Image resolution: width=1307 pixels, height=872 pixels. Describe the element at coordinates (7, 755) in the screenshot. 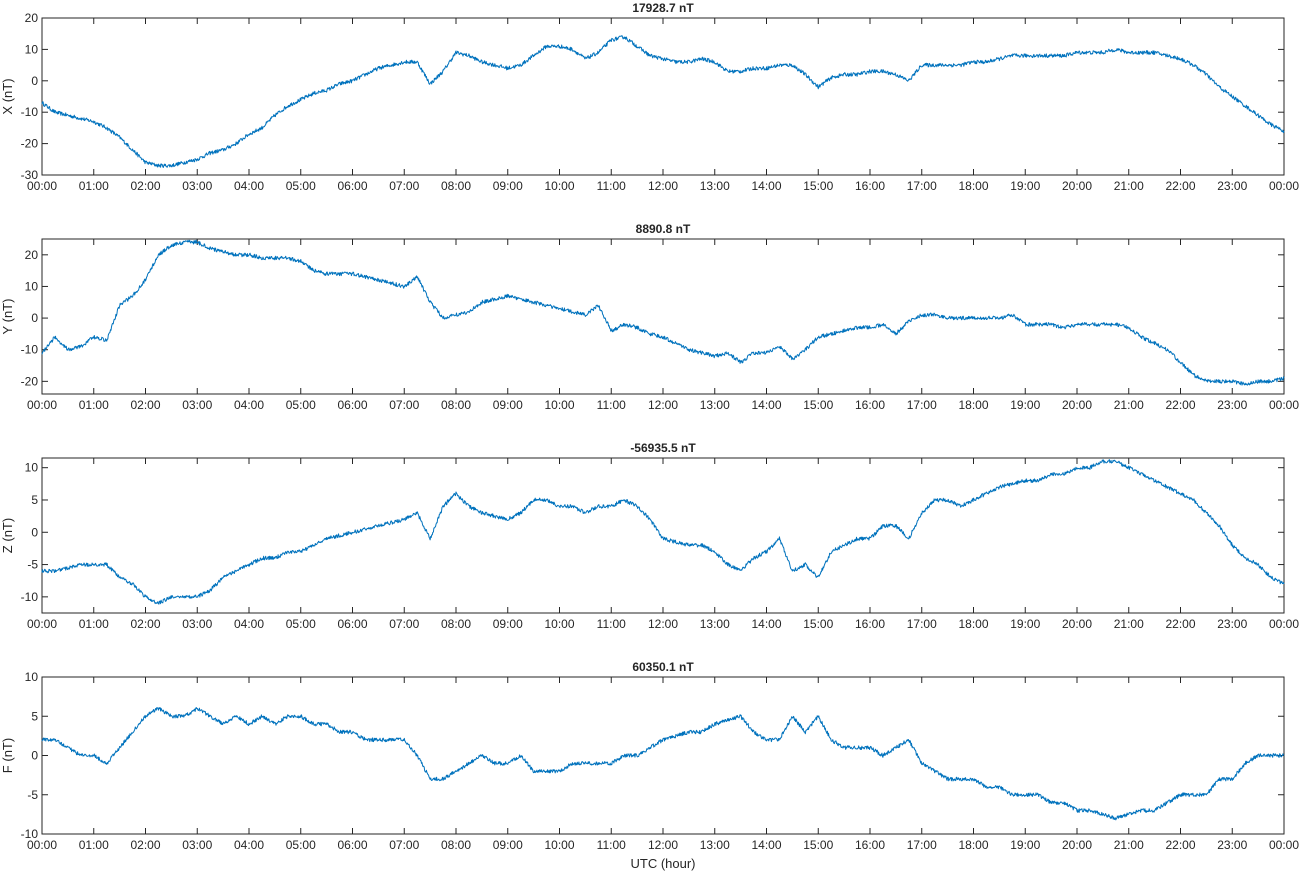

I see `panel-f-ylabel: F (nT)` at that location.